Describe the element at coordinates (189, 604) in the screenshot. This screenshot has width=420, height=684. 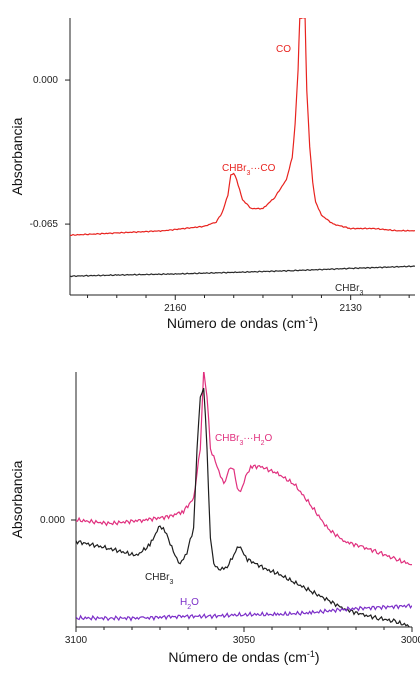
I see `annotation-label: H2O` at that location.